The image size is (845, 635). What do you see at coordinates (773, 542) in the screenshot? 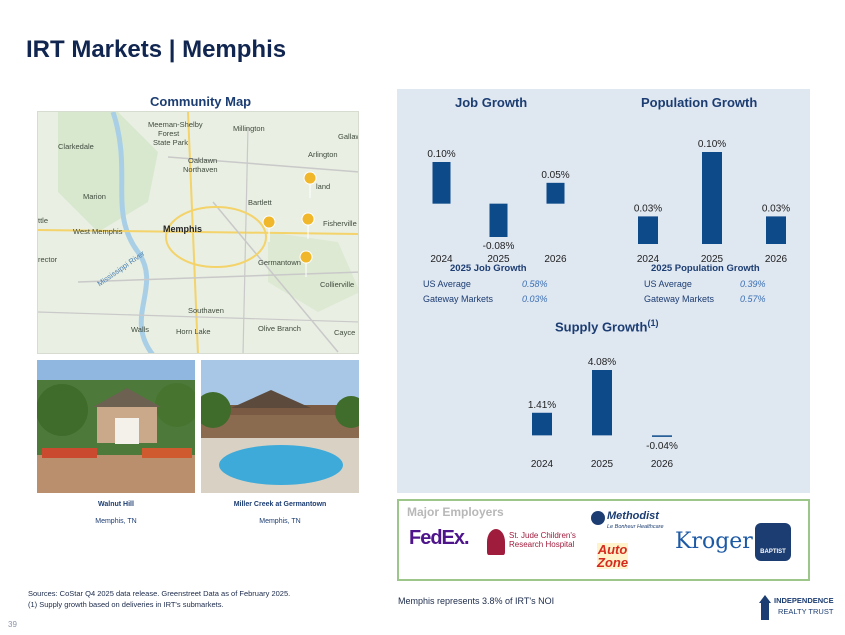
I see `baptist-logo: BAPTIST` at bounding box center [773, 542].